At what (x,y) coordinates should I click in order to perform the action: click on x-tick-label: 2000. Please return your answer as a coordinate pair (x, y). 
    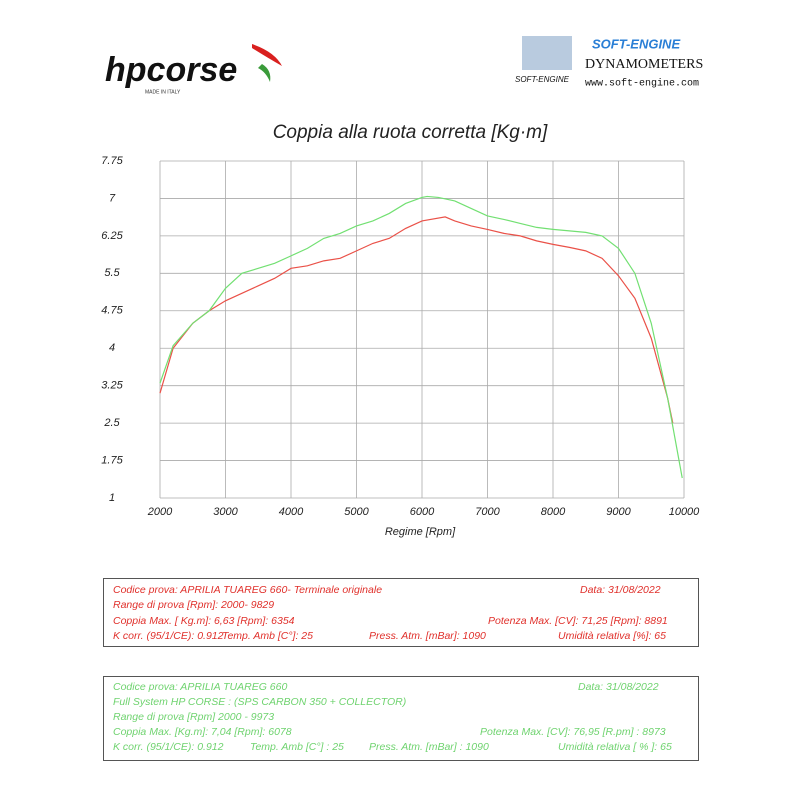
    Looking at the image, I should click on (160, 512).